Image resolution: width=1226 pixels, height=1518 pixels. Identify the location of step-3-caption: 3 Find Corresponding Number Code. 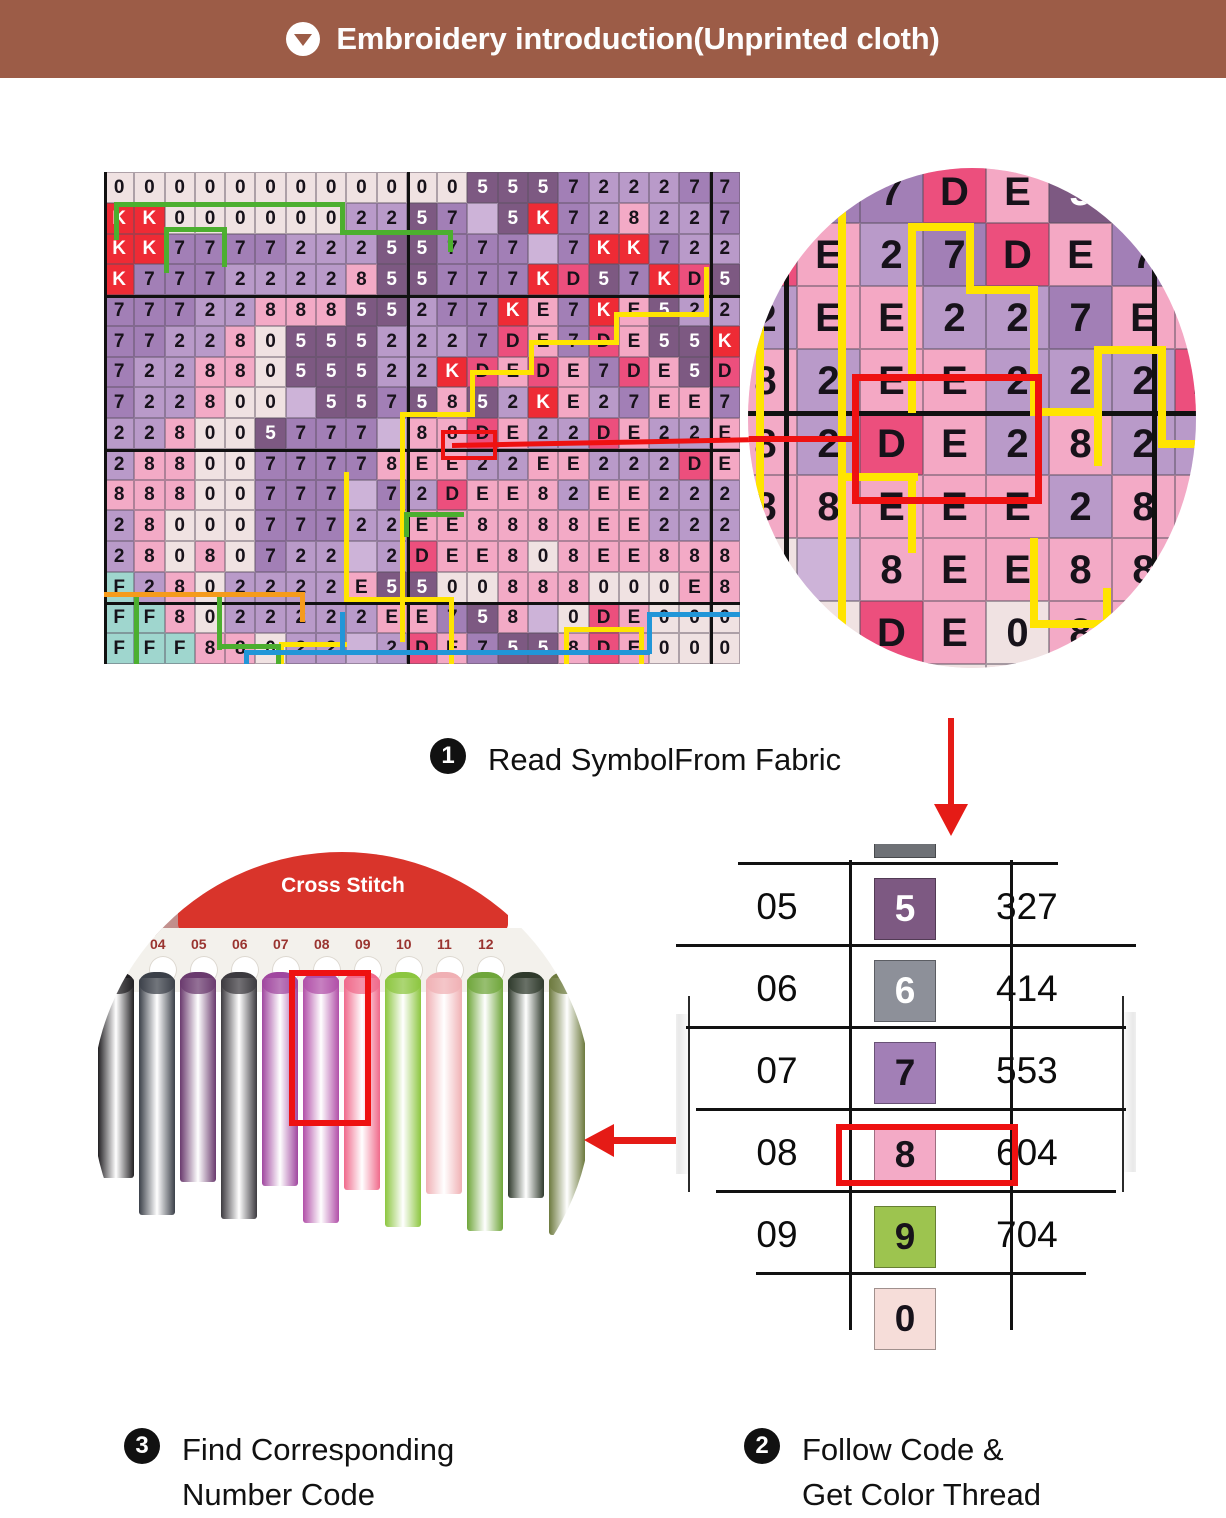
(289, 1473).